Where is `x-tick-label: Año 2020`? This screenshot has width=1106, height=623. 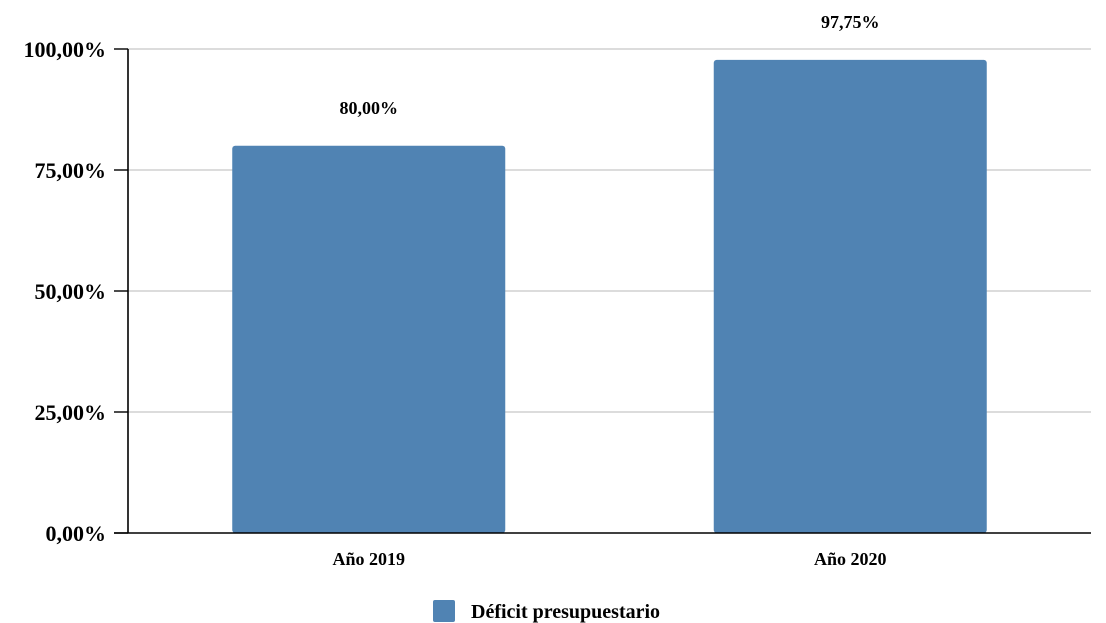
x-tick-label: Año 2020 is located at coordinates (850, 559).